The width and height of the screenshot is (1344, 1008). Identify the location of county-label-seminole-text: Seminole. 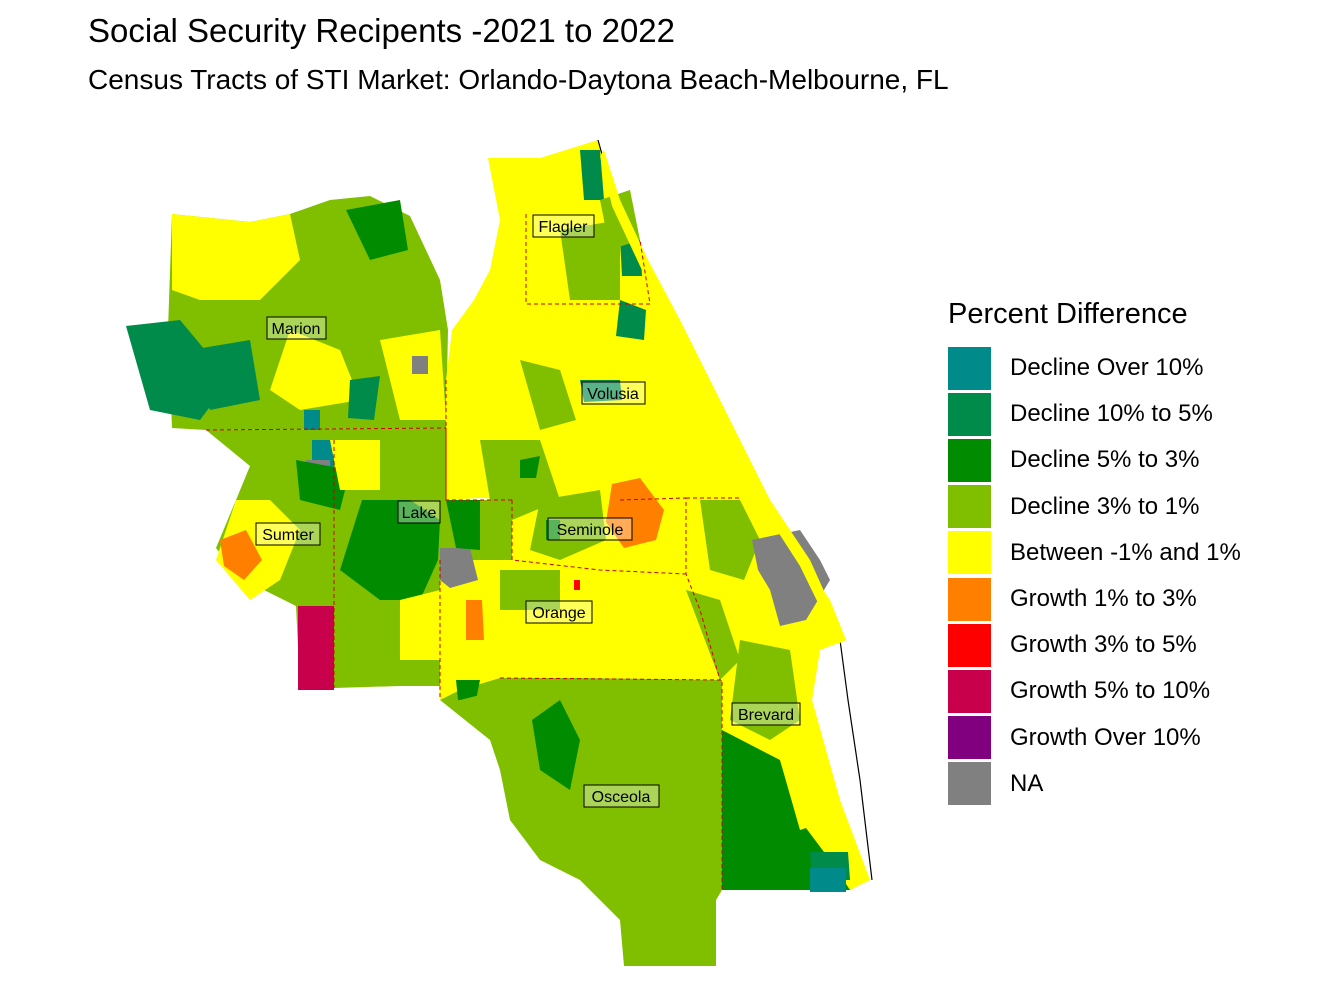
(590, 530).